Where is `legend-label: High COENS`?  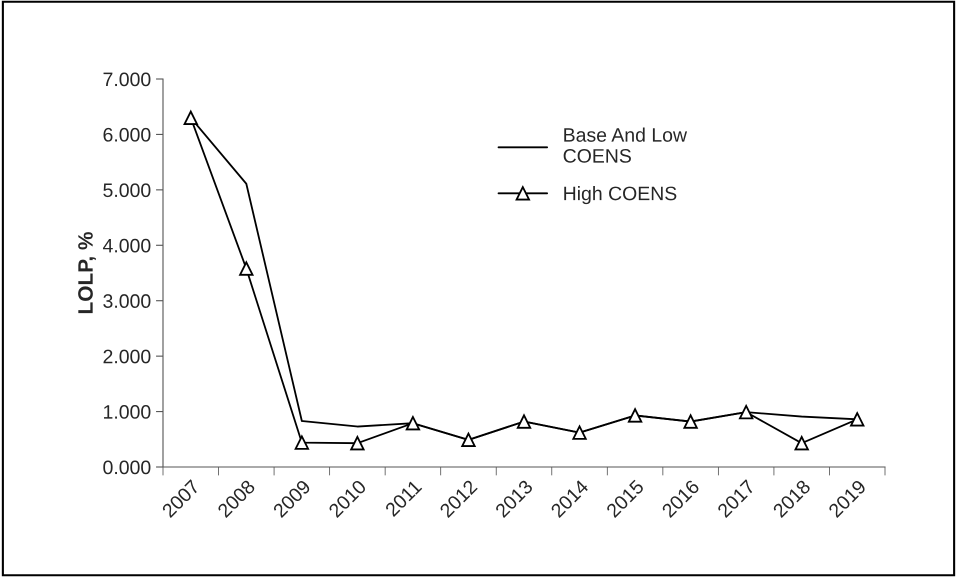
legend-label: High COENS is located at coordinates (620, 195).